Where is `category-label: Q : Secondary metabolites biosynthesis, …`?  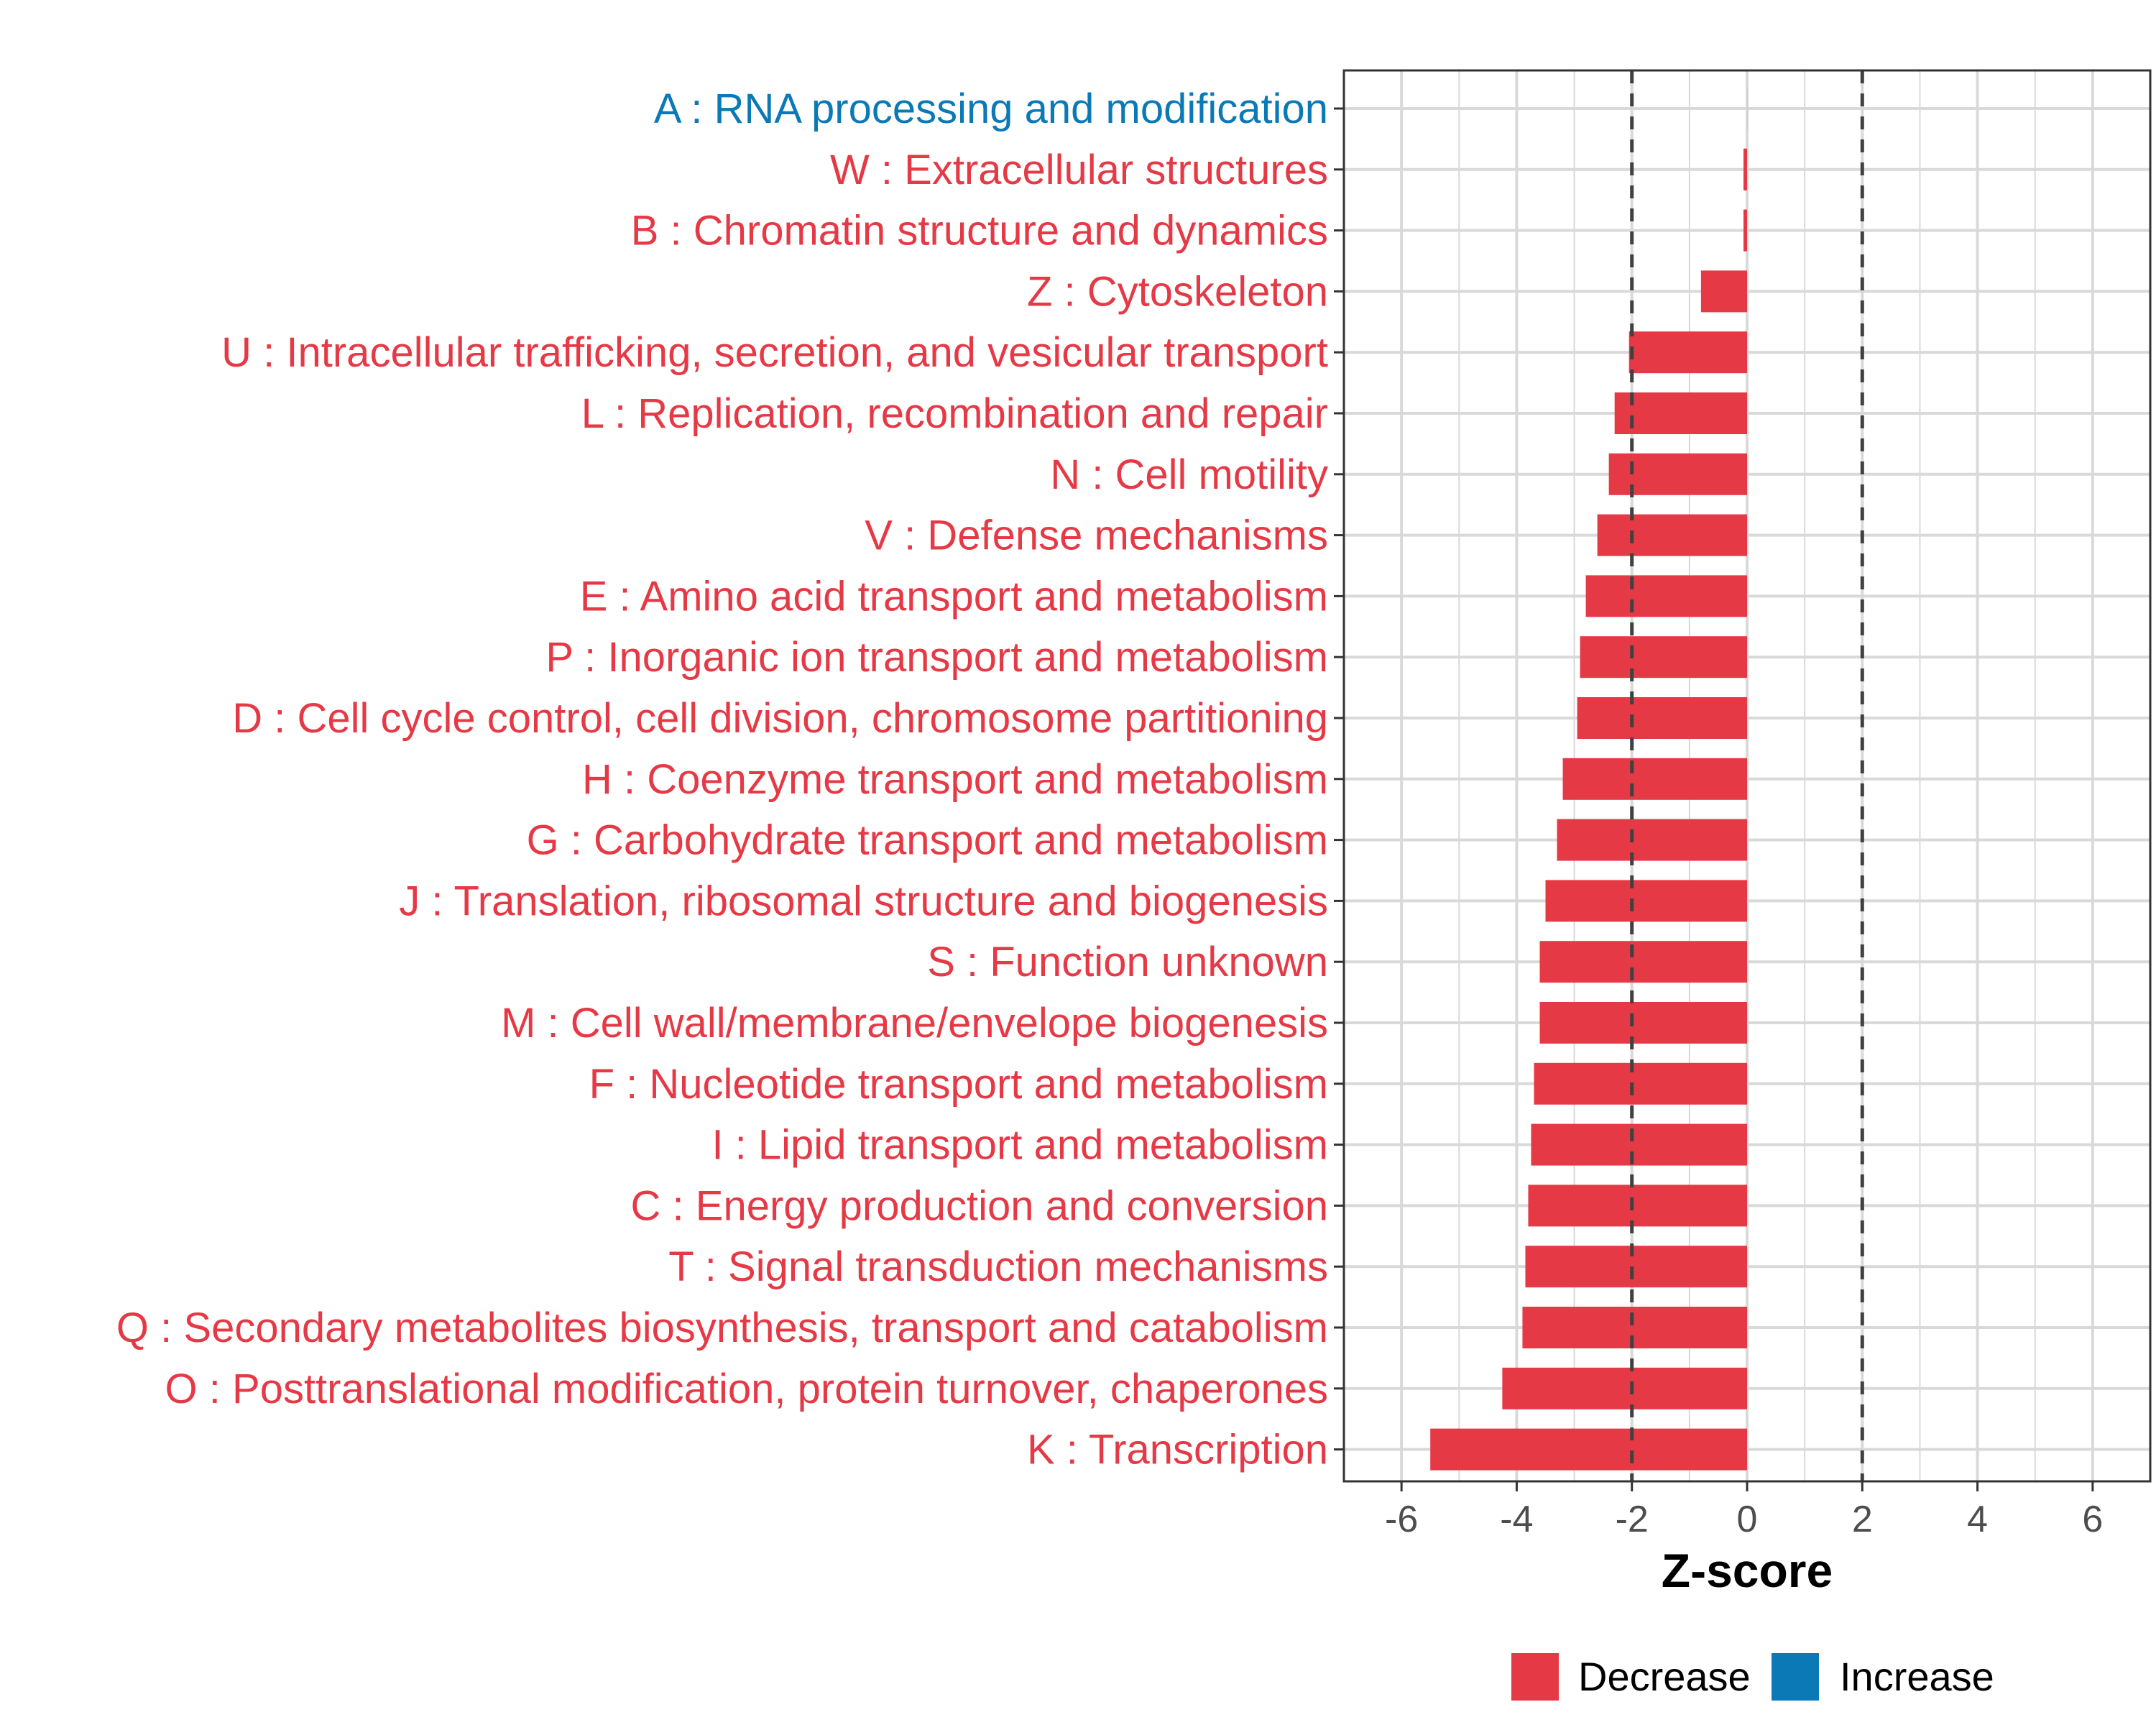
category-label: Q : Secondary metabolites biosynthesis, … is located at coordinates (722, 1328).